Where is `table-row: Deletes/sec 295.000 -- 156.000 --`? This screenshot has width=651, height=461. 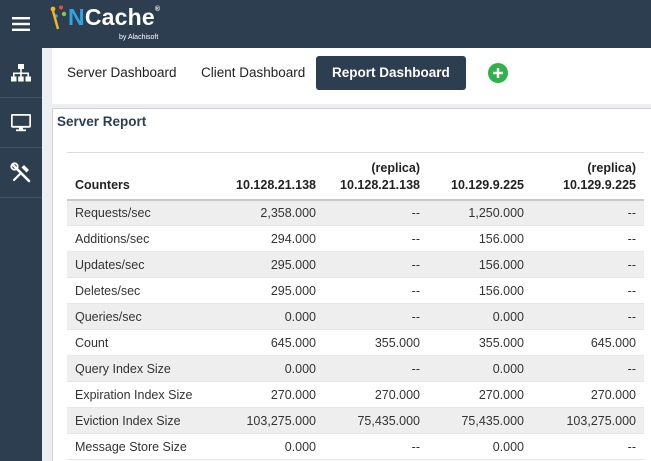
table-row: Deletes/sec 295.000 -- 156.000 -- is located at coordinates (355, 290).